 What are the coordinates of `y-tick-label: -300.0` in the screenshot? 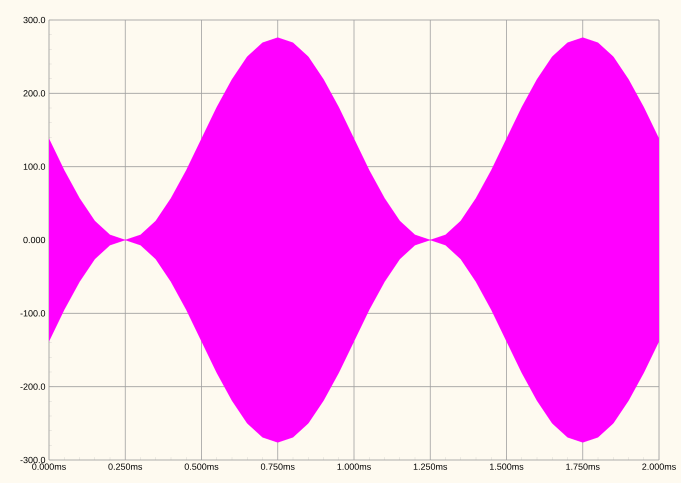 It's located at (33, 460).